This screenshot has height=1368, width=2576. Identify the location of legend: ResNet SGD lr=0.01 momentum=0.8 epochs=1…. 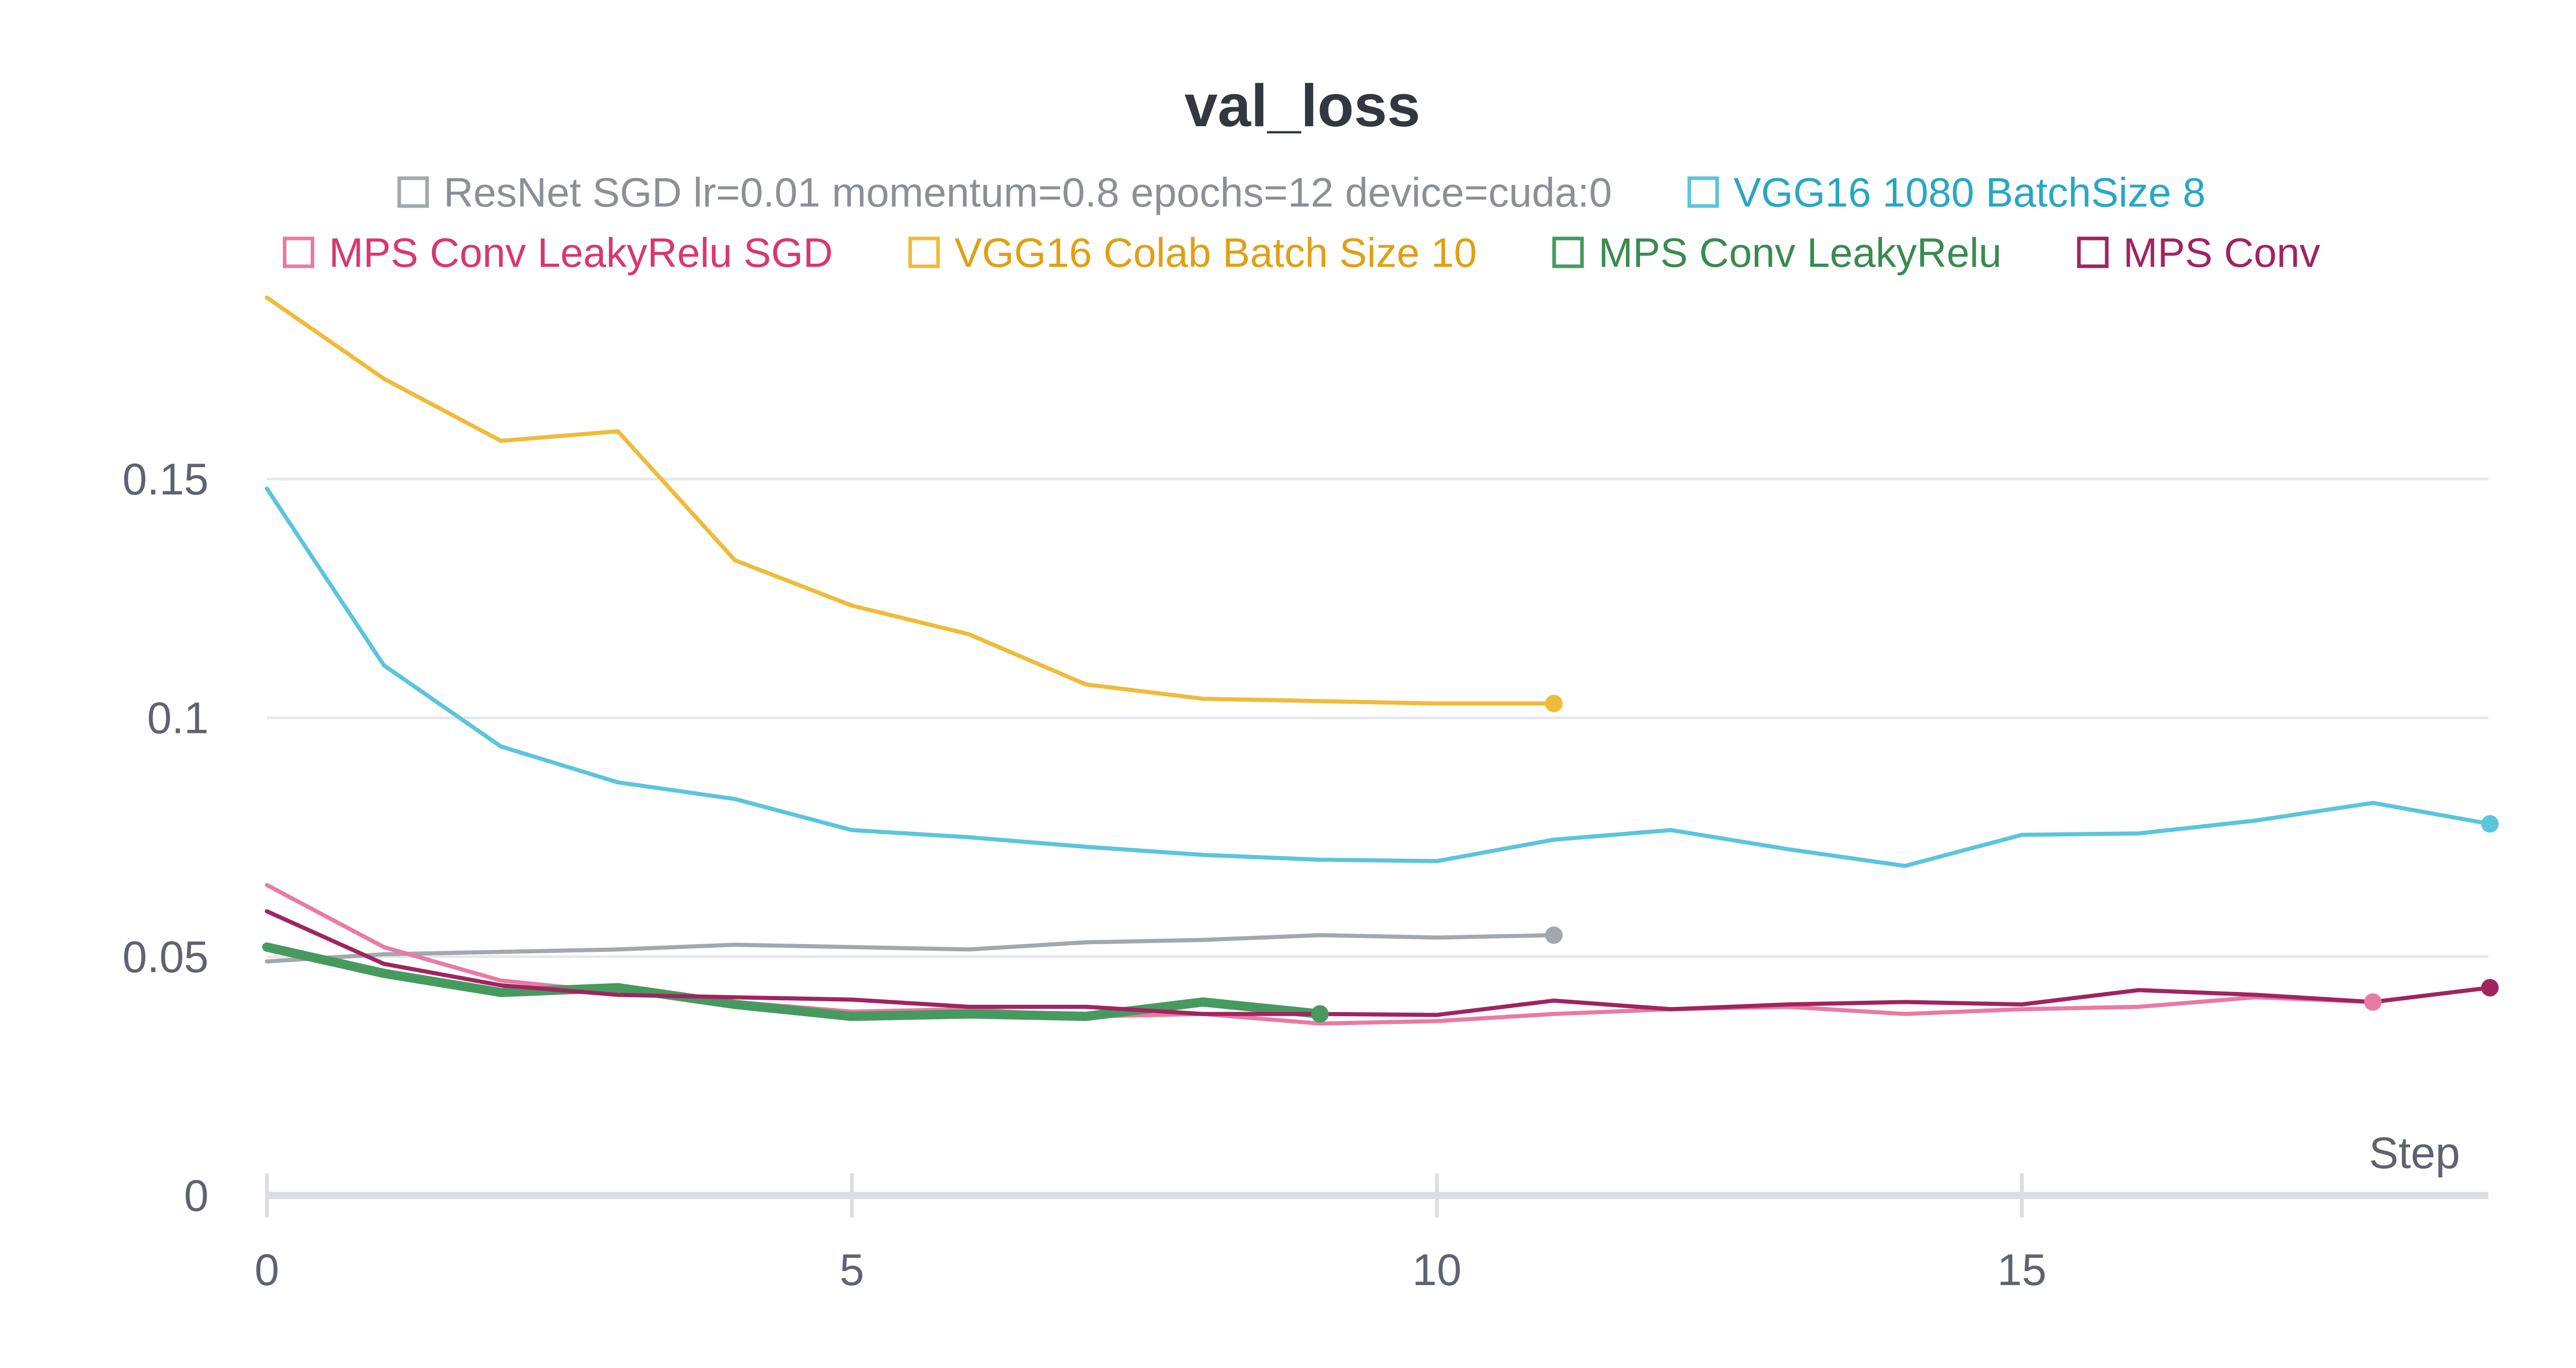
(1301, 222).